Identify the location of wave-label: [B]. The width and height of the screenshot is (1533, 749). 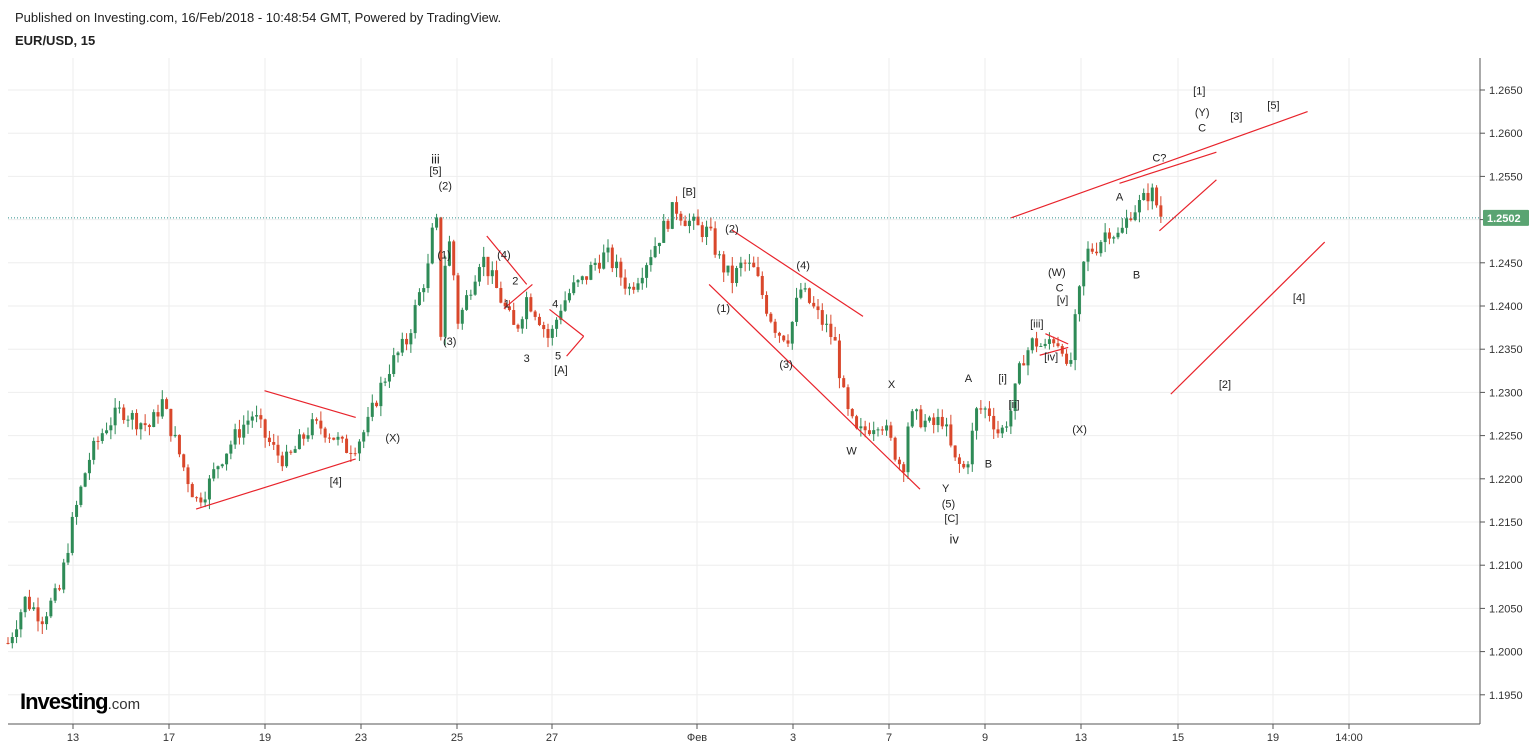
(688, 192).